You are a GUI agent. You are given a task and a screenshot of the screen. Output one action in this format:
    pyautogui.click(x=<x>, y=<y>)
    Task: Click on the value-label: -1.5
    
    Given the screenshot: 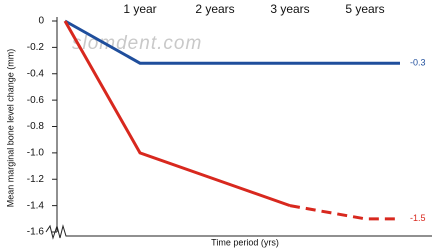 What is the action you would take?
    pyautogui.click(x=418, y=218)
    